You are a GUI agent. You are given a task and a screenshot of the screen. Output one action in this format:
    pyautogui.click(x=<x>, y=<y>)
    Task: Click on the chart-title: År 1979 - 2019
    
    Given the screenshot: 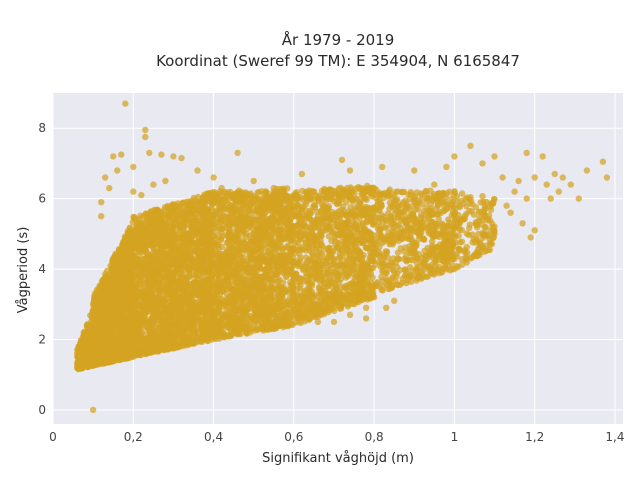 What is the action you would take?
    pyautogui.click(x=338, y=39)
    